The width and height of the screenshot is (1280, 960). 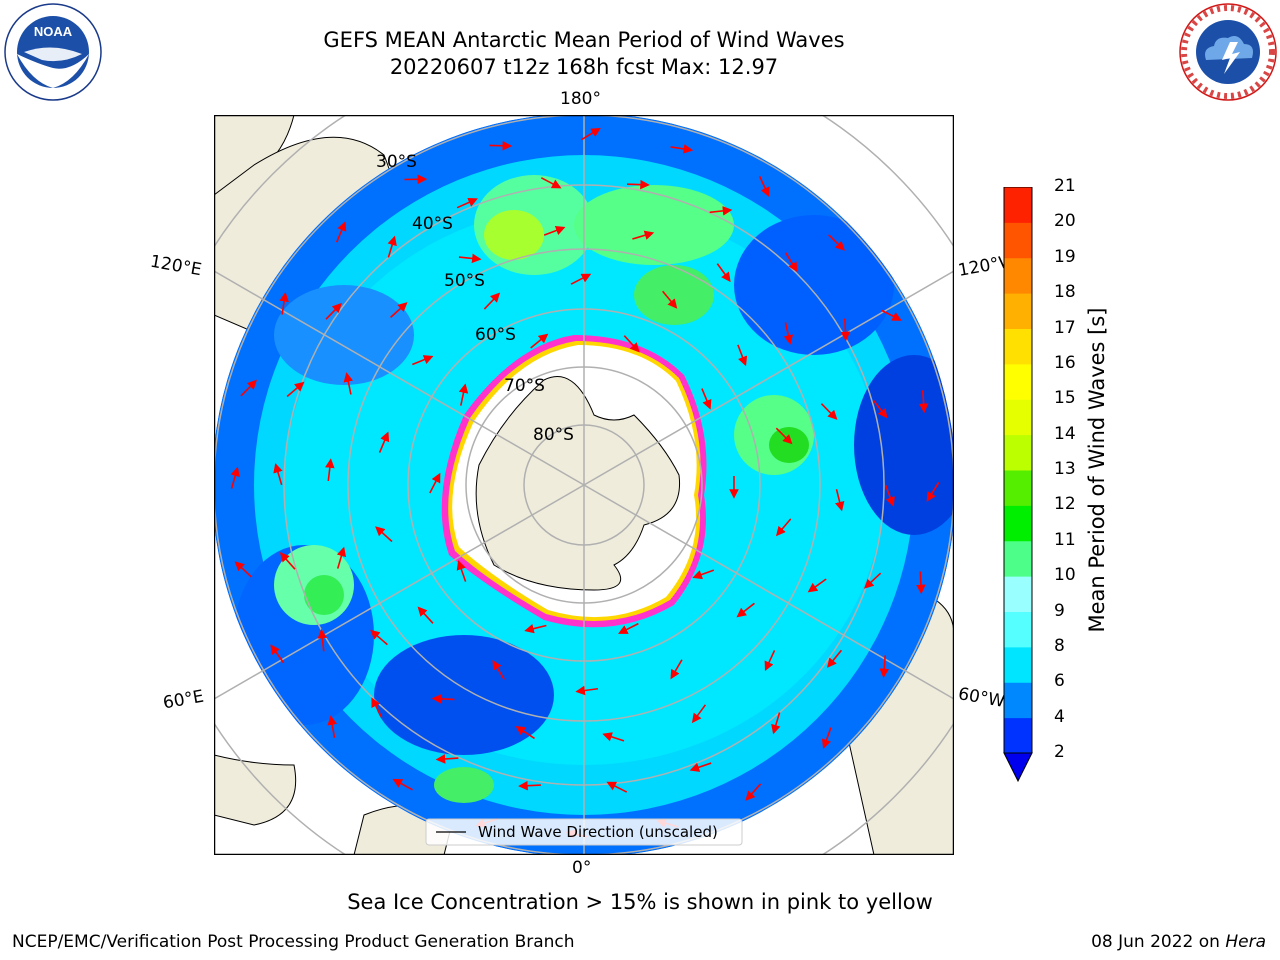 What do you see at coordinates (981, 698) in the screenshot?
I see `lon-label-60w: 60°W` at bounding box center [981, 698].